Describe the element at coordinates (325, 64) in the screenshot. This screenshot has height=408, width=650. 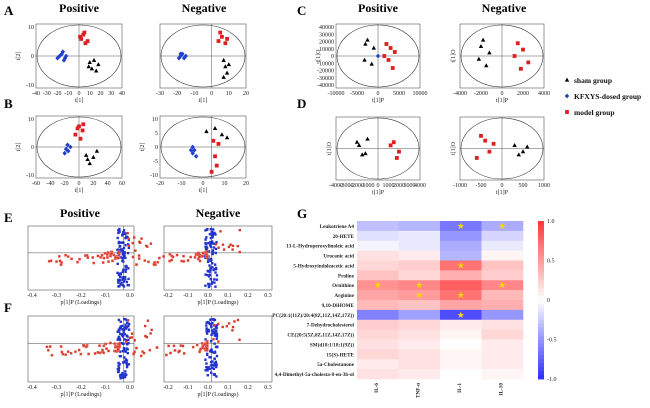
I see `y-tick-label: -10000` at that location.